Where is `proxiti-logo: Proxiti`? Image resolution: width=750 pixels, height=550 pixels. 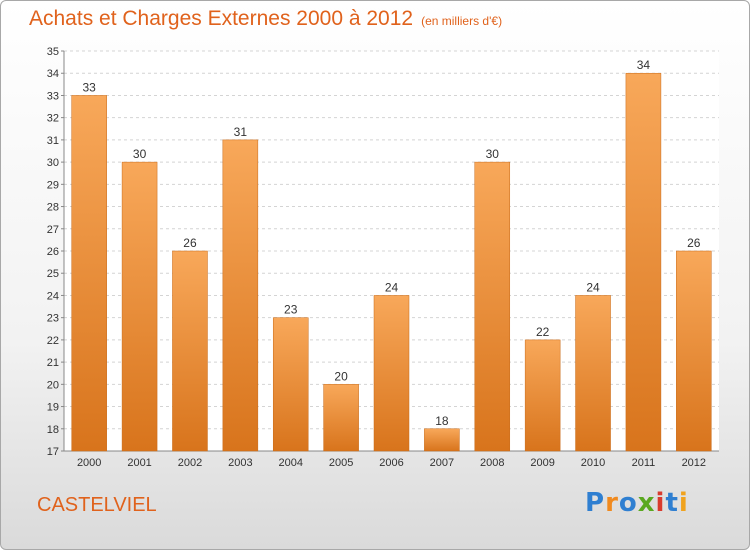
proxiti-logo: Proxiti is located at coordinates (637, 503).